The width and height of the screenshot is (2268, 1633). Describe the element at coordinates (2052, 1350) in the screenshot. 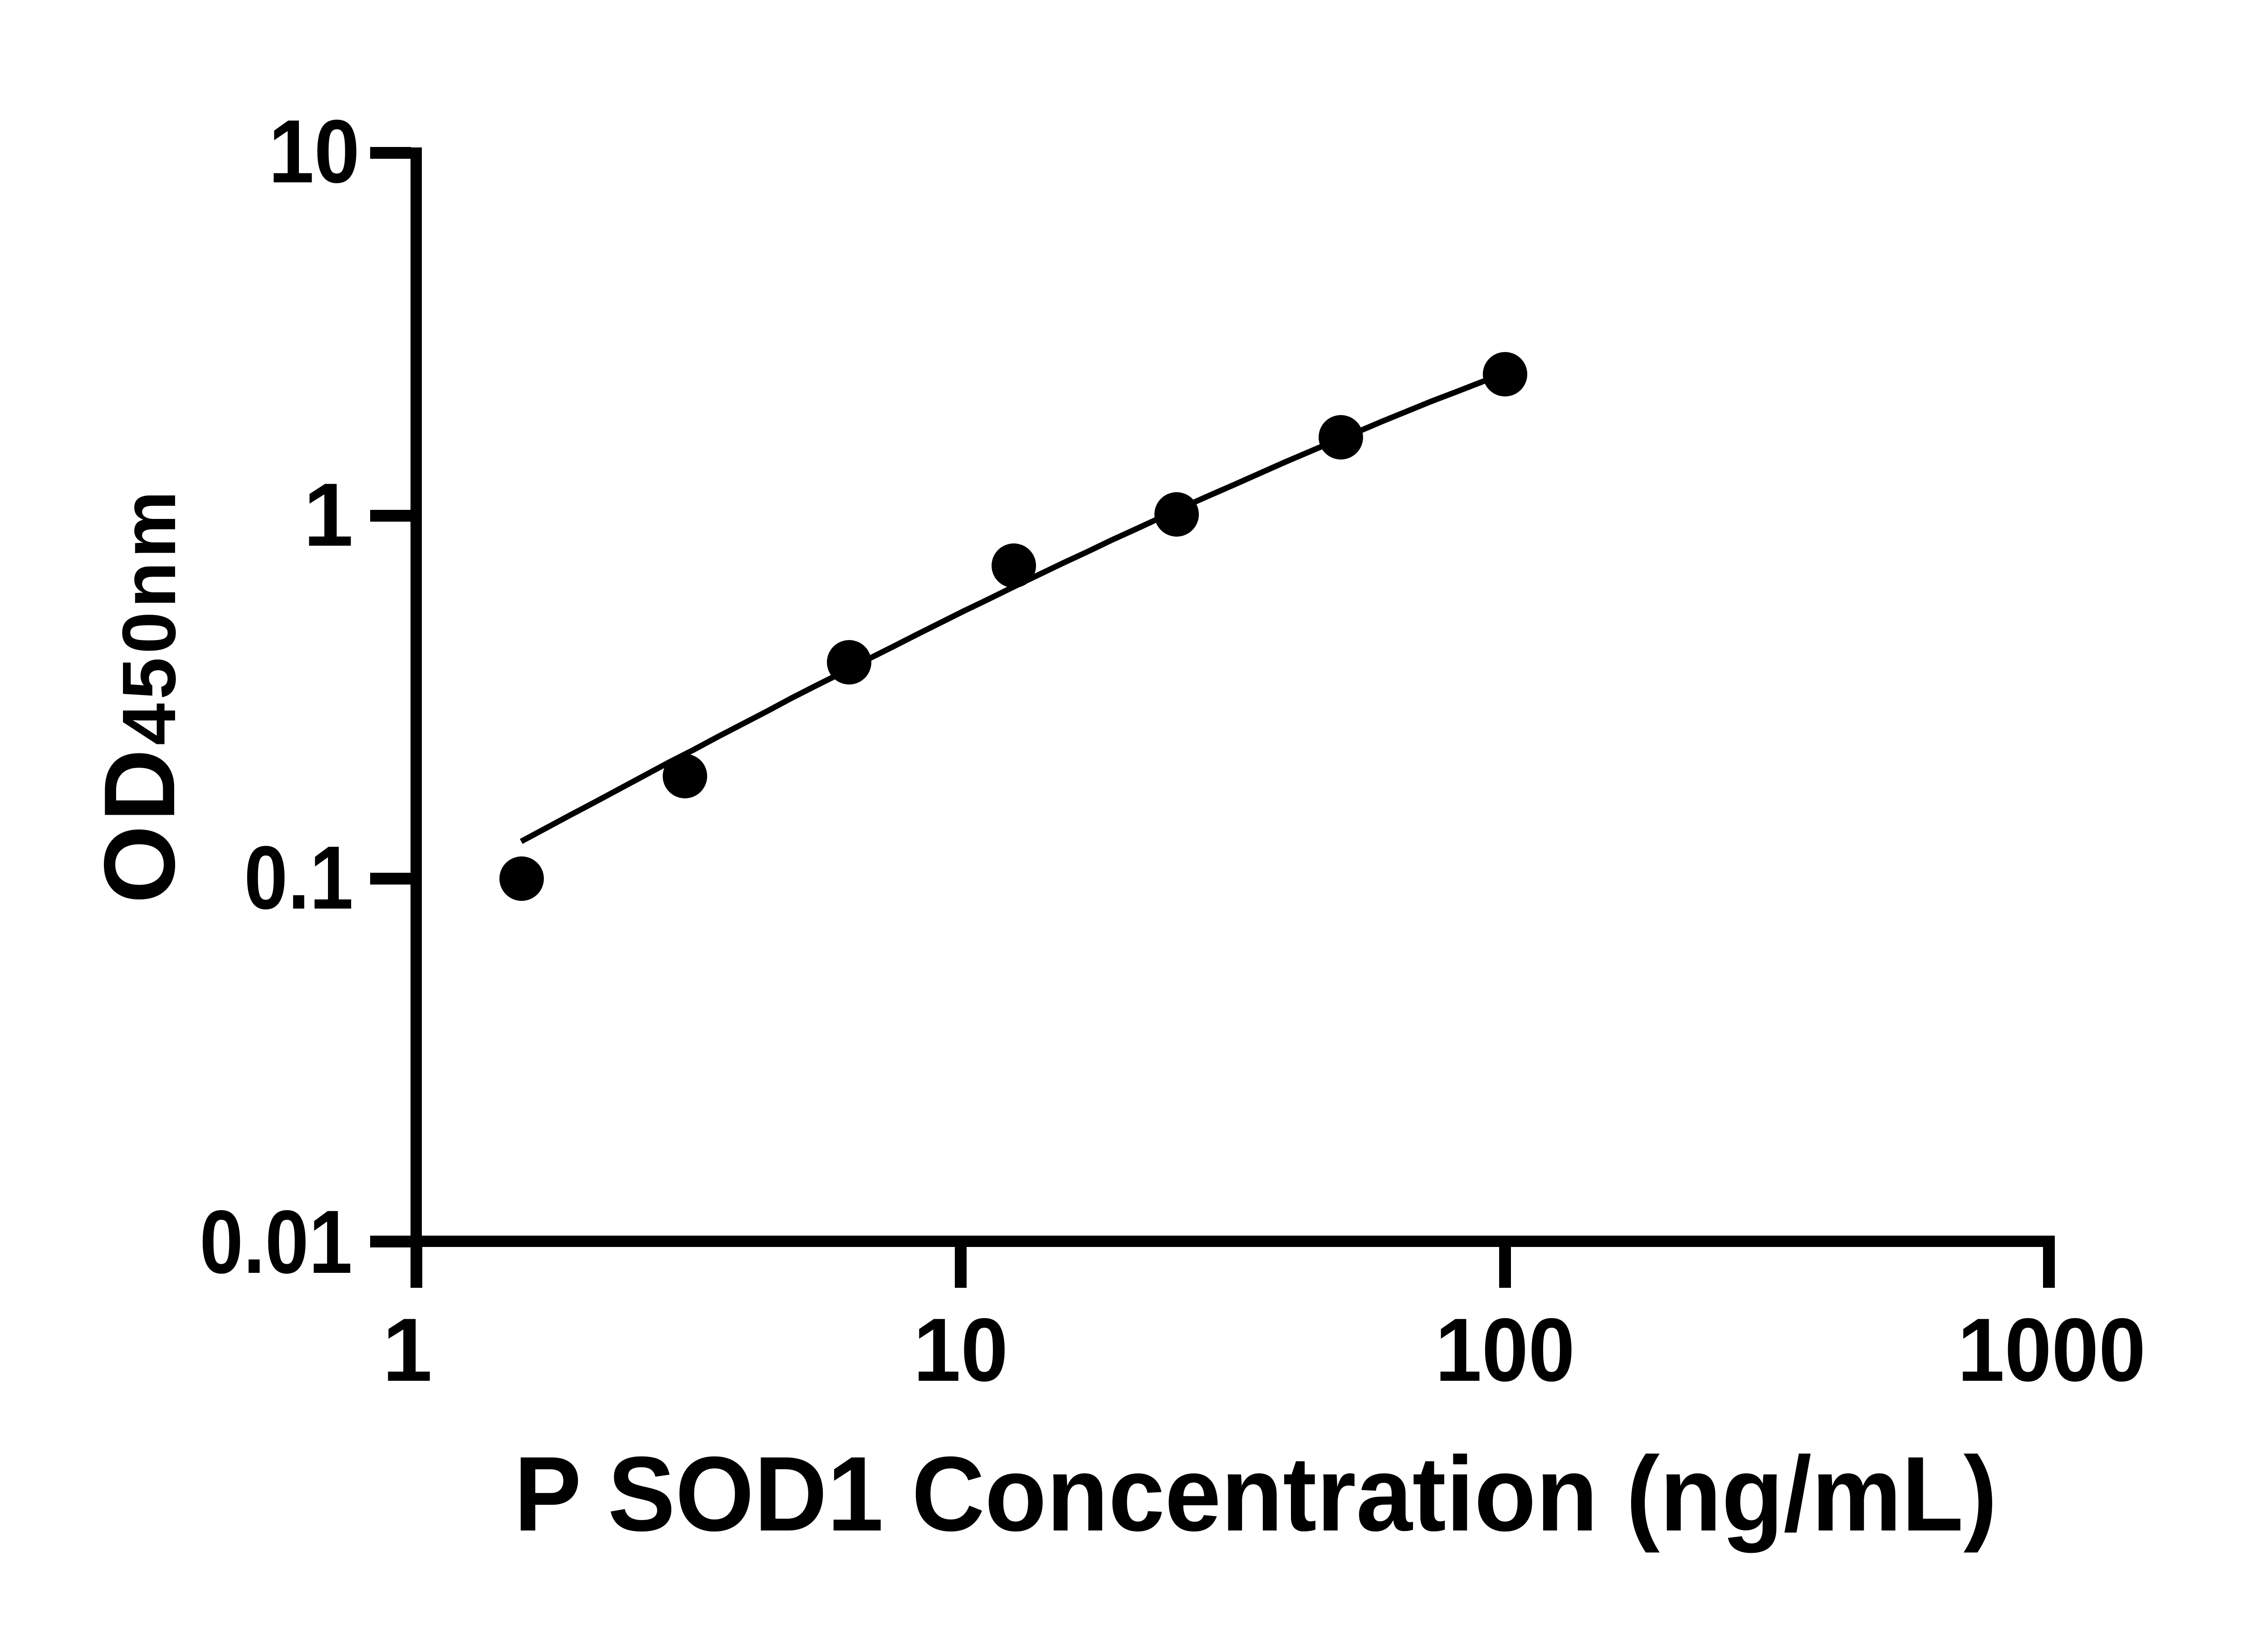

I see `svg-text: 1000` at that location.